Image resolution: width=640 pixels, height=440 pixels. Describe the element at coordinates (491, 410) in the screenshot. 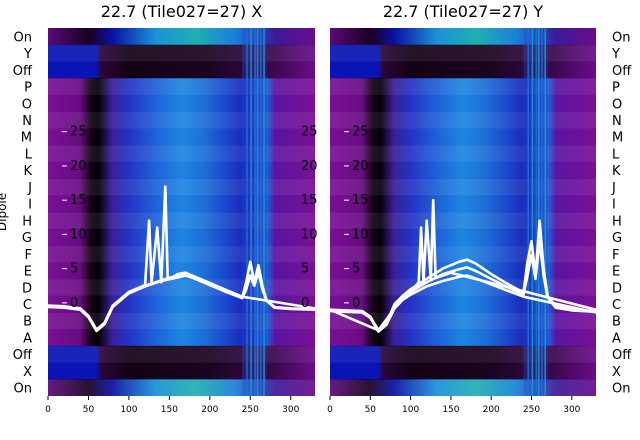

I see `x-tick-label: 200` at that location.